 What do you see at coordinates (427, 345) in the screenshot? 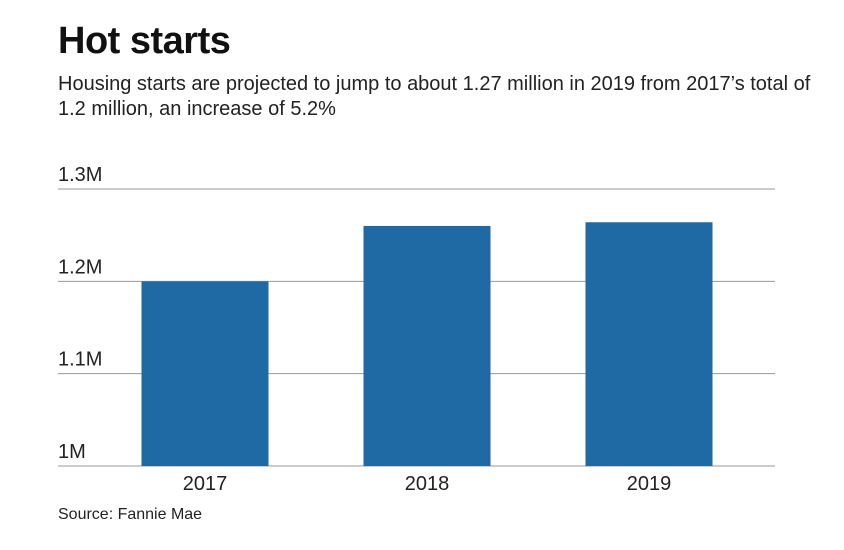
I see `bar-2018` at bounding box center [427, 345].